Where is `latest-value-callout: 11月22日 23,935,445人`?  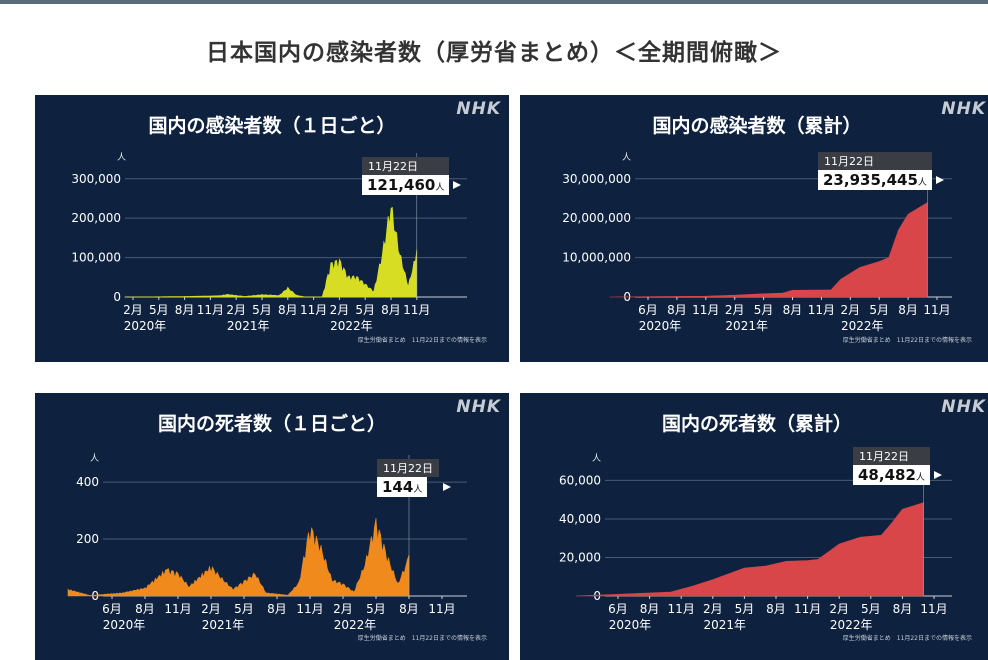
latest-value-callout: 11月22日 23,935,445人 is located at coordinates (881, 171).